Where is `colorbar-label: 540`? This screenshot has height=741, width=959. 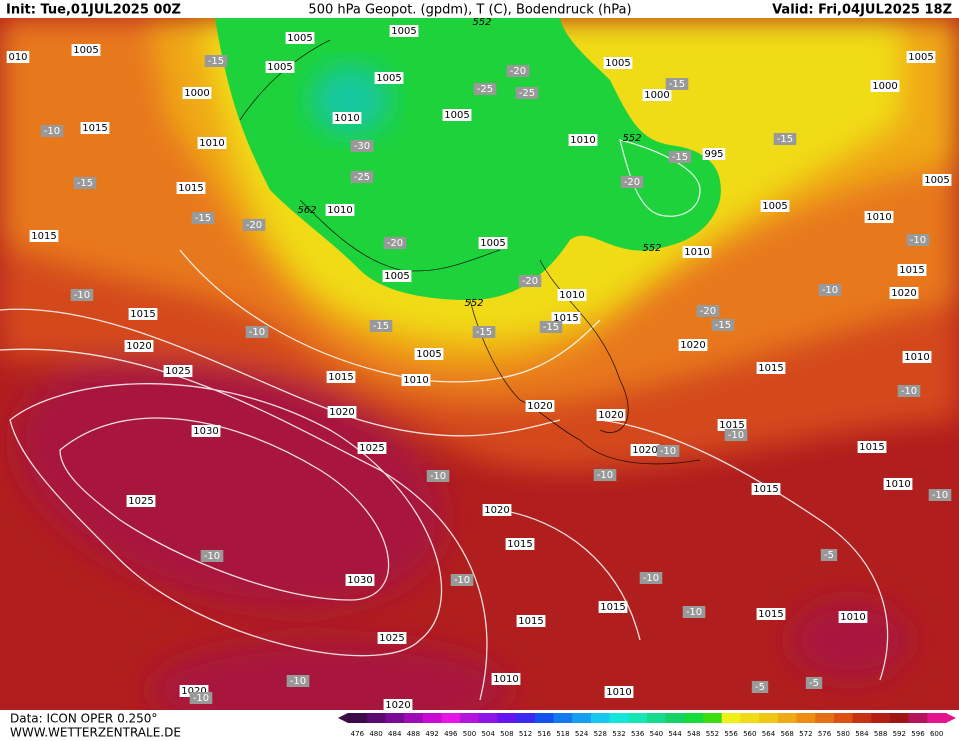
colorbar-label: 540 is located at coordinates (656, 734).